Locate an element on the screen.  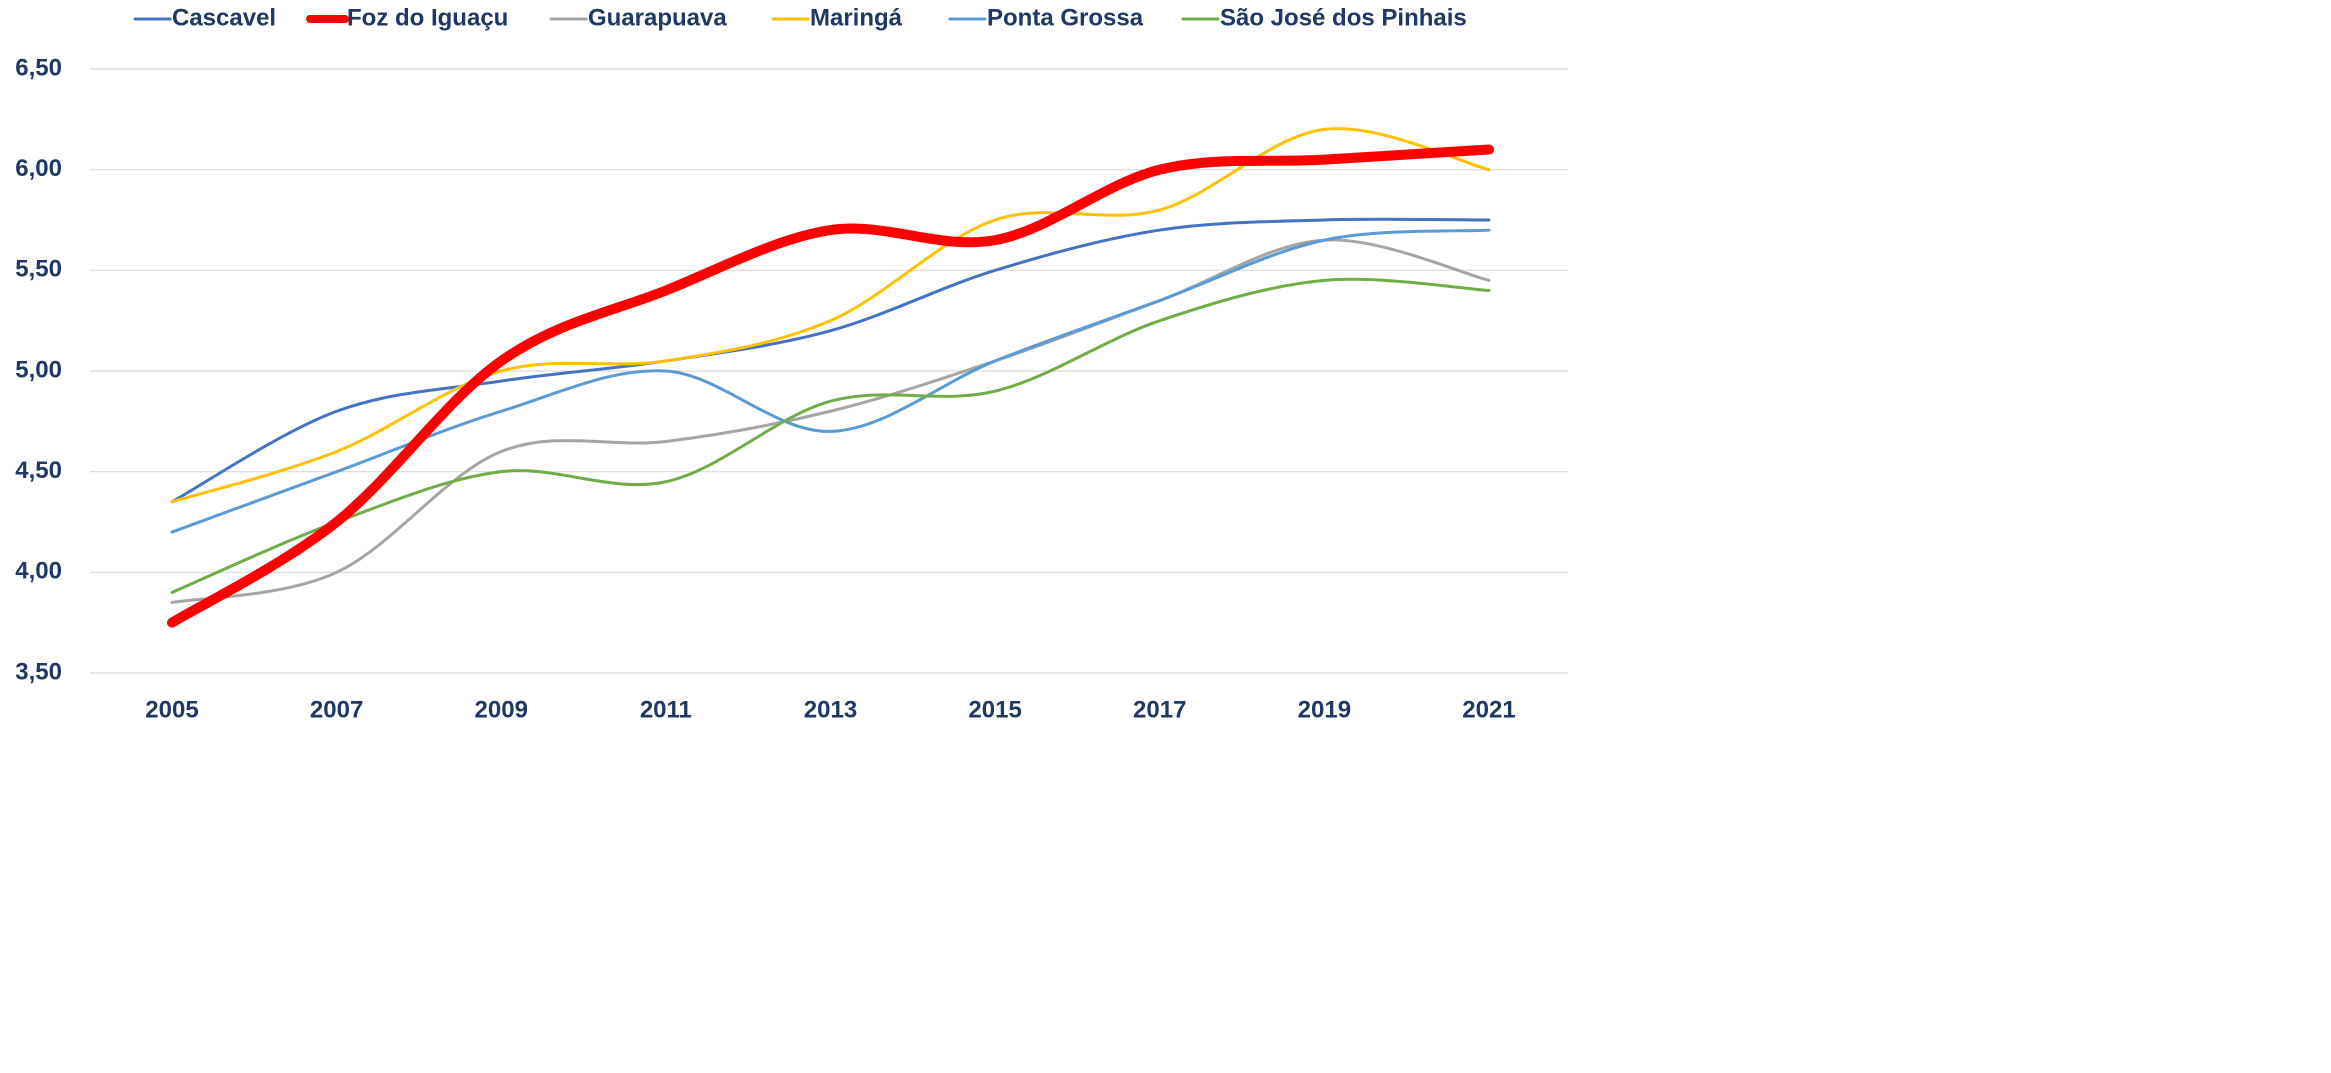
x-tick-label: 2021 is located at coordinates (1488, 709).